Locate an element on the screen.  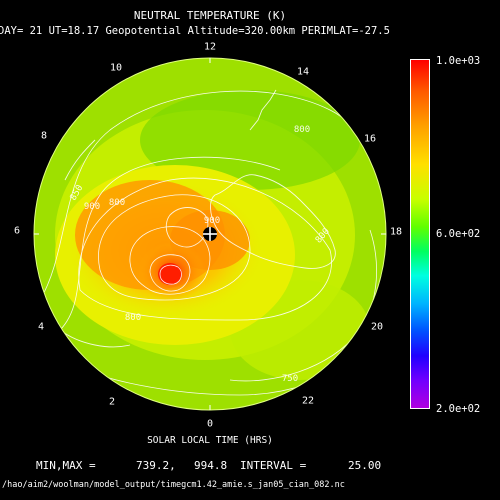
local-time-label-16: 16 is located at coordinates (370, 139).